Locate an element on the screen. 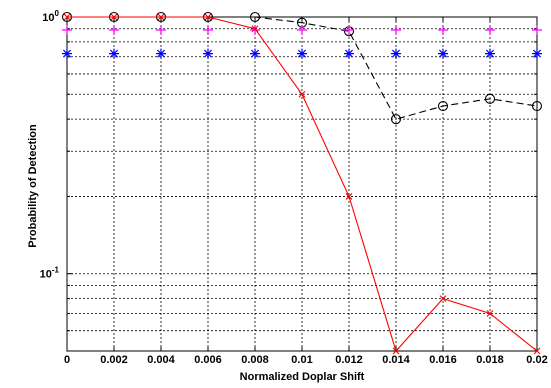 This screenshot has width=551, height=388. x-tick-label: 0.012 is located at coordinates (349, 360).